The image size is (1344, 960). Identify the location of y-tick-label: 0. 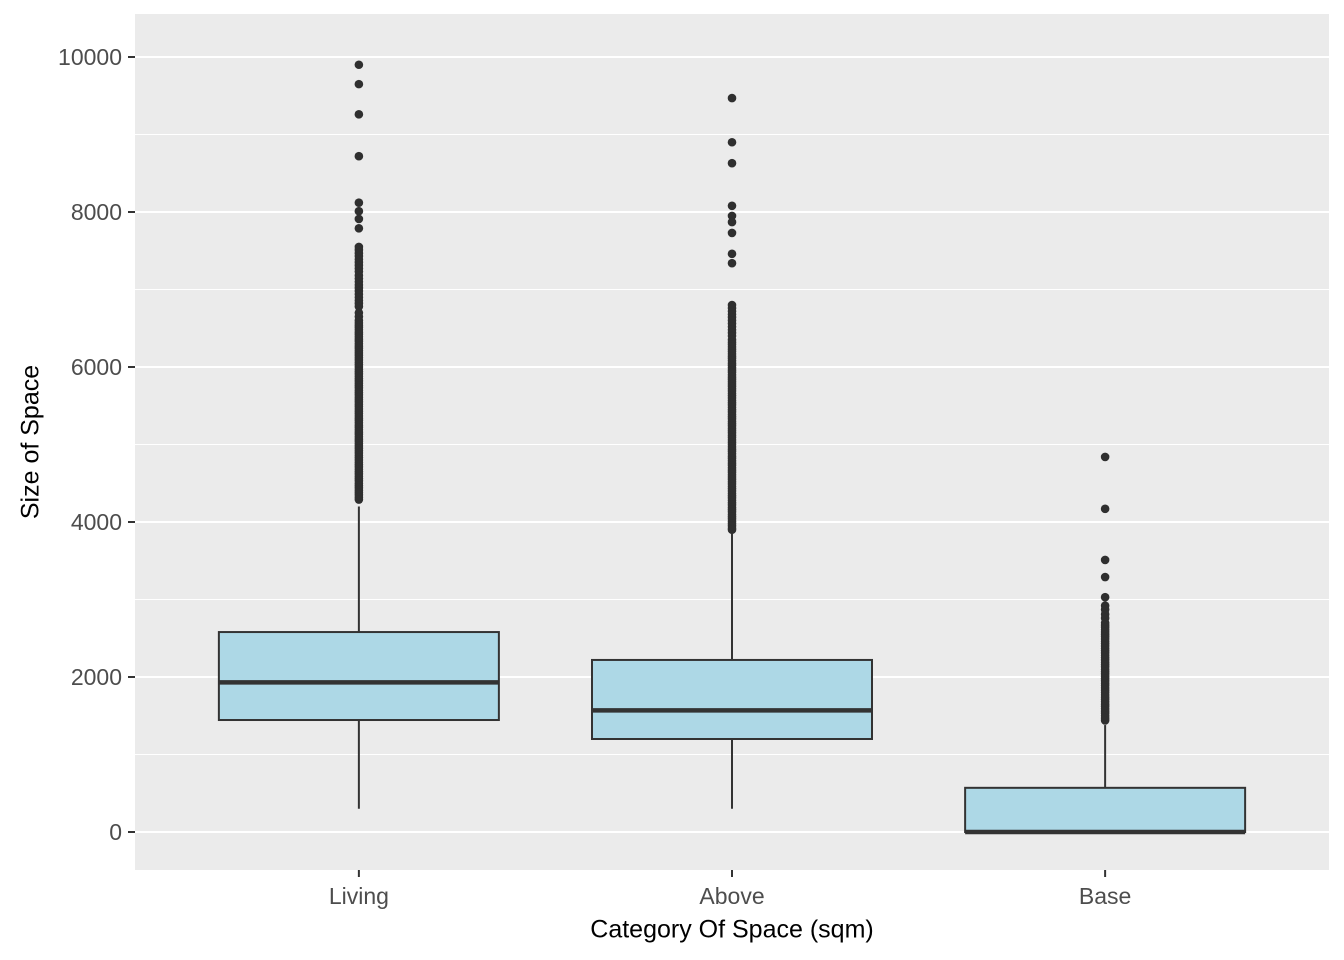
(115, 832).